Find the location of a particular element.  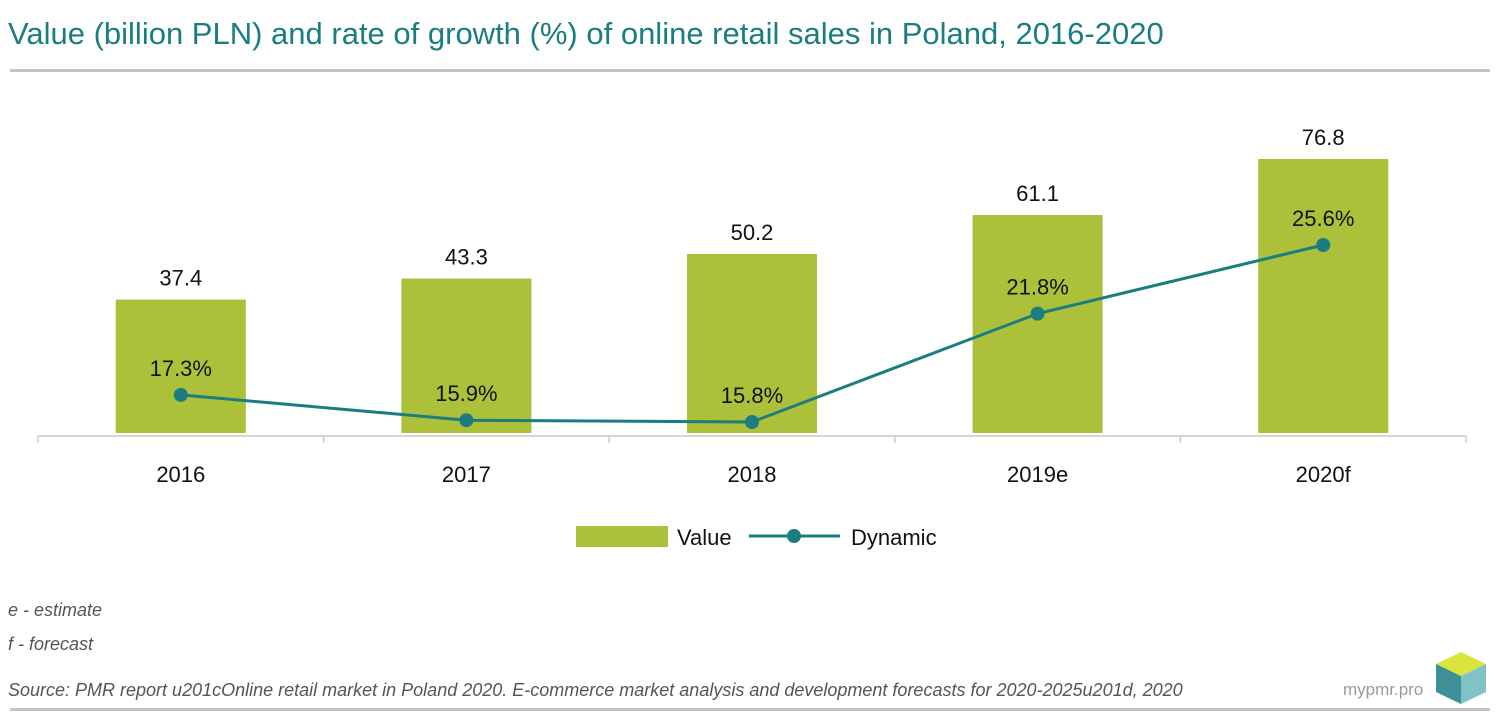

note-estimate: e - estimate is located at coordinates (55, 610).